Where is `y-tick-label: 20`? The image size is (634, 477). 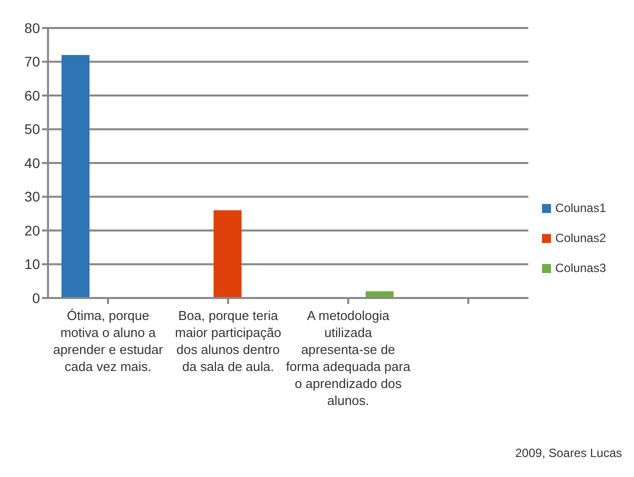 y-tick-label: 20 is located at coordinates (32, 230).